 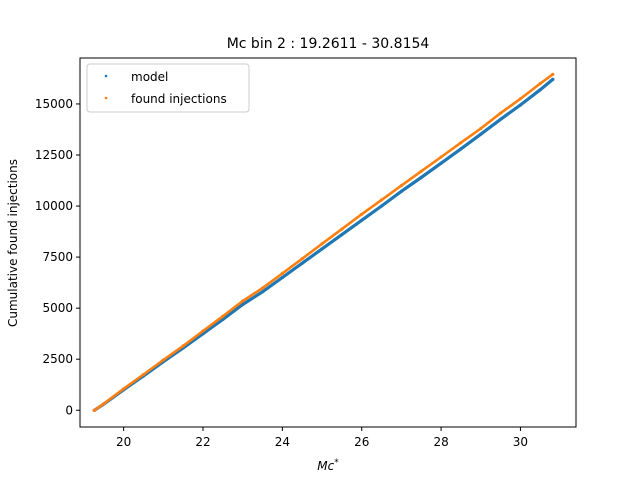 What do you see at coordinates (106, 98) in the screenshot?
I see `legend-marker-found-injections` at bounding box center [106, 98].